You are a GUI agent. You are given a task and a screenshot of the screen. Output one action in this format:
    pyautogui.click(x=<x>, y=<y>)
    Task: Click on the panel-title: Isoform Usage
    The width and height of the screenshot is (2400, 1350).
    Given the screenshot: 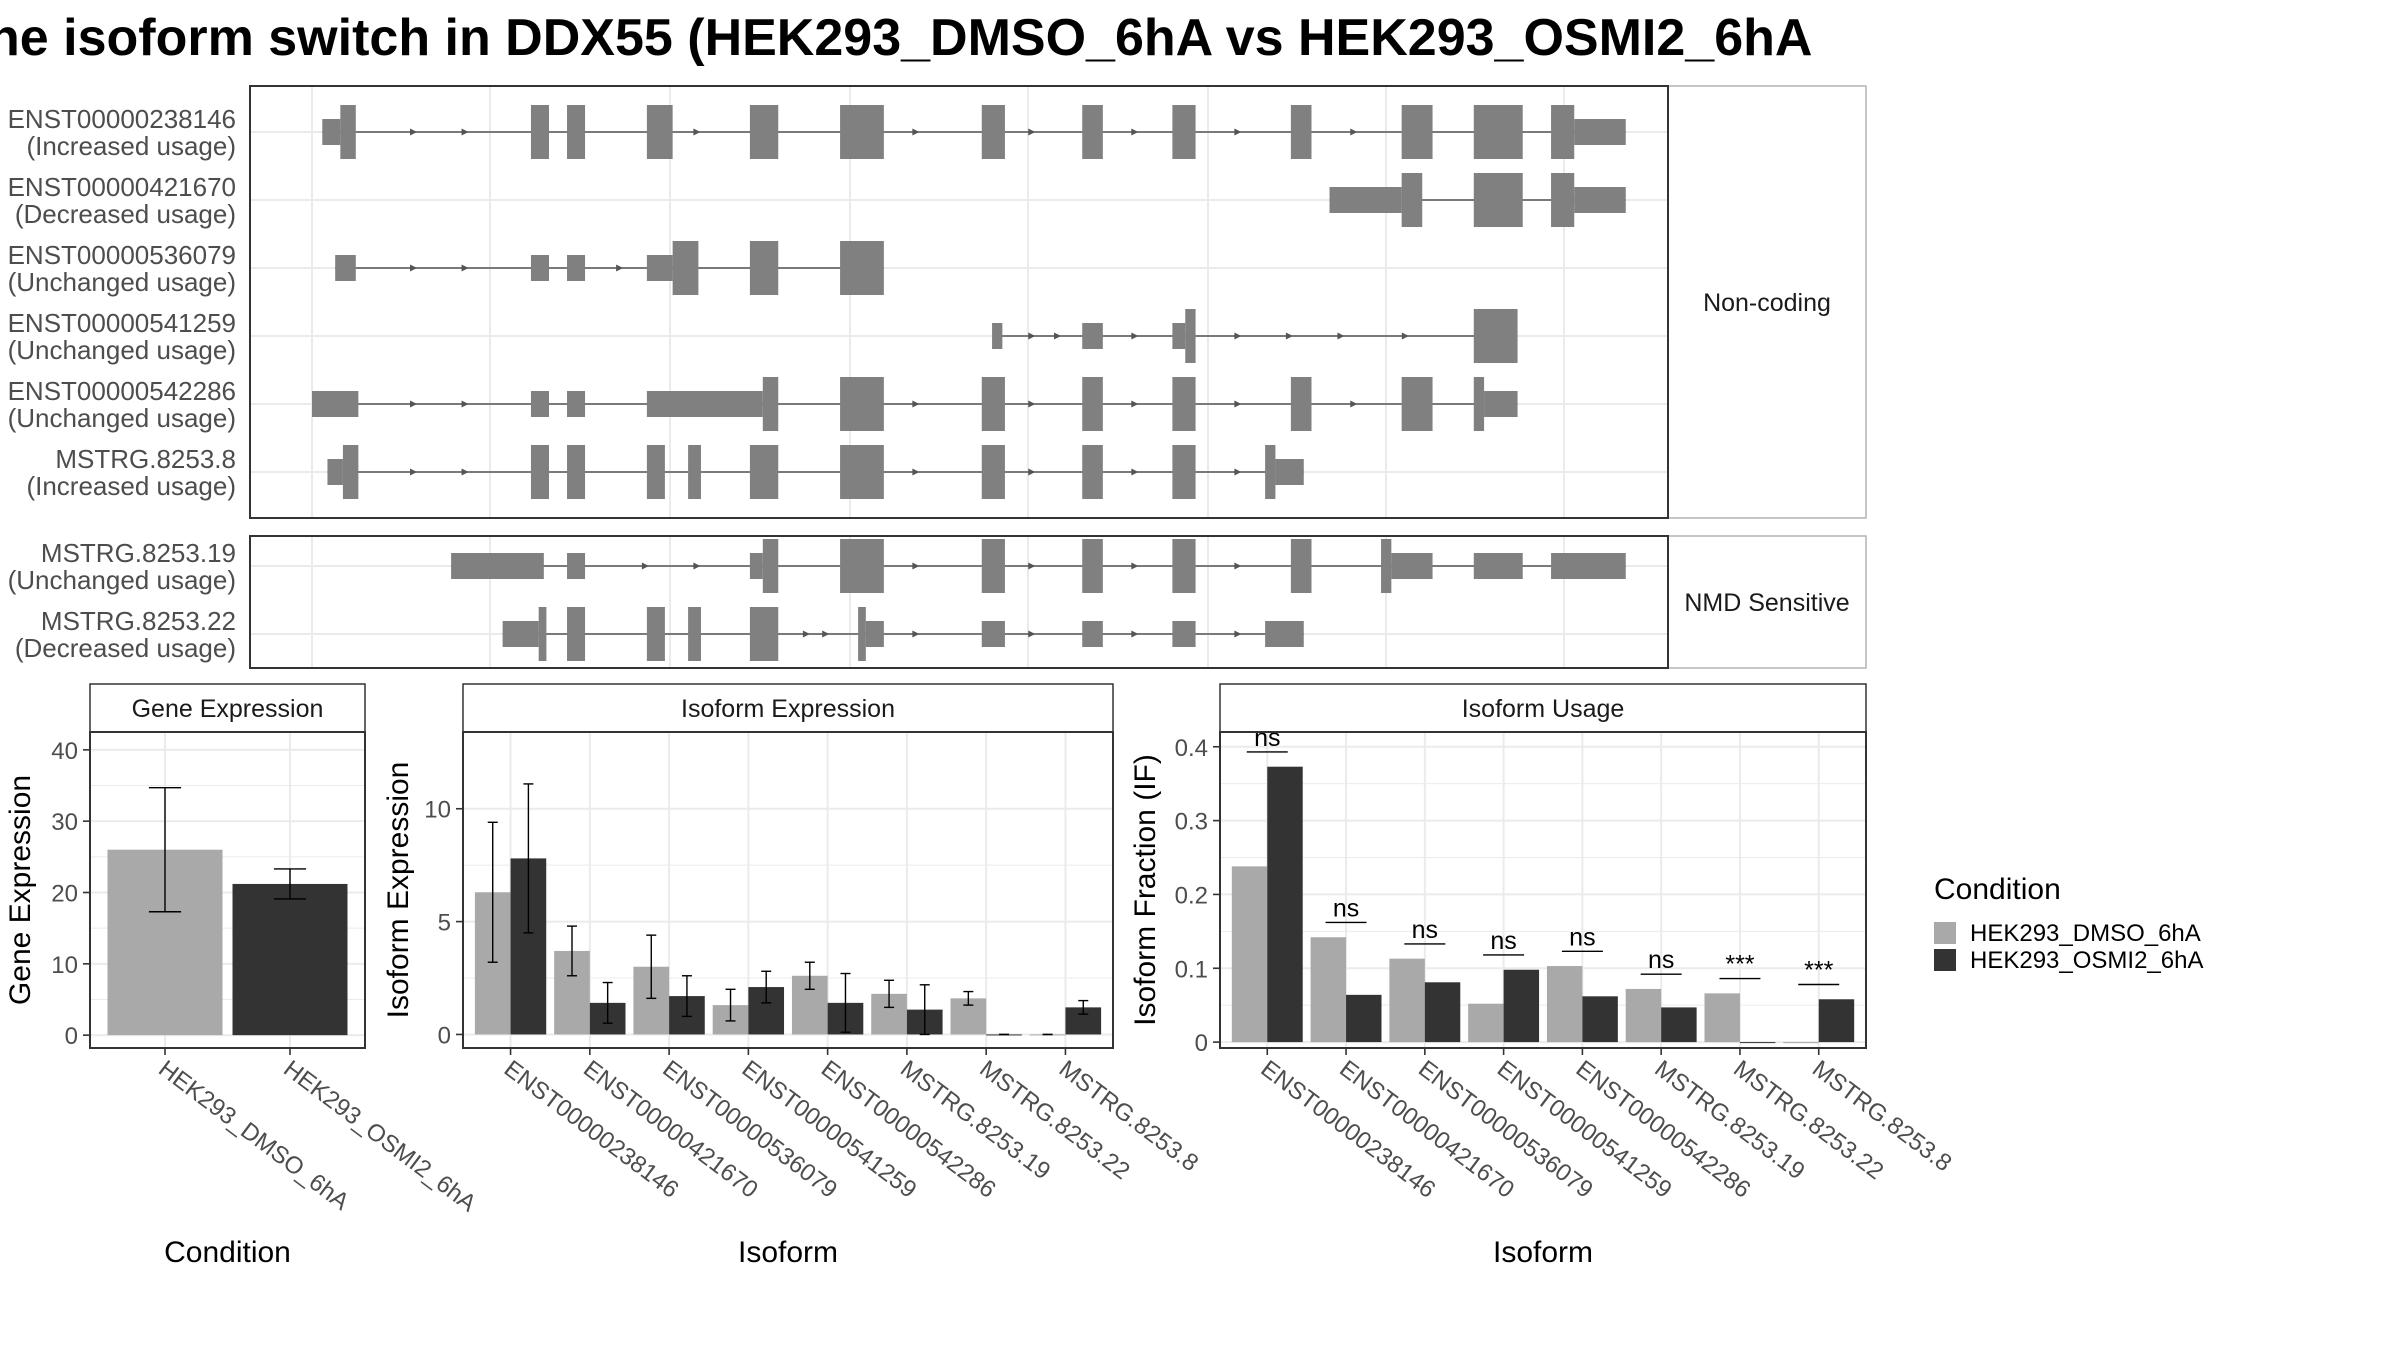 What is the action you would take?
    pyautogui.click(x=1543, y=709)
    